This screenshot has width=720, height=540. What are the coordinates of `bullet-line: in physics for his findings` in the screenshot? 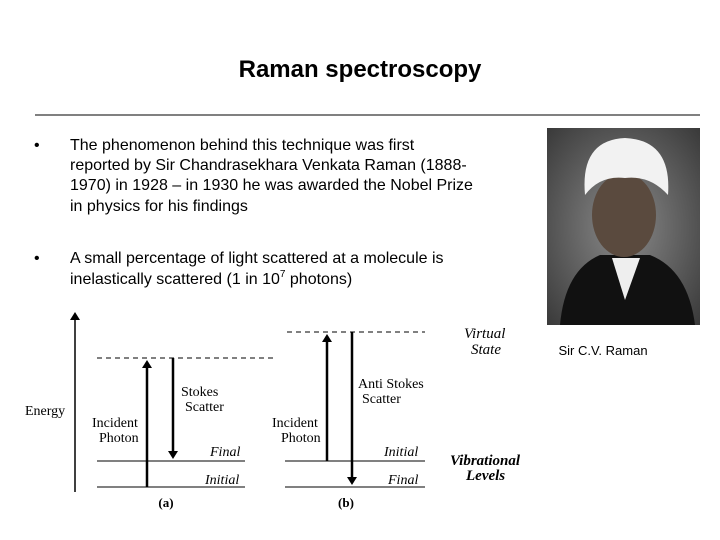 It's located at (159, 206).